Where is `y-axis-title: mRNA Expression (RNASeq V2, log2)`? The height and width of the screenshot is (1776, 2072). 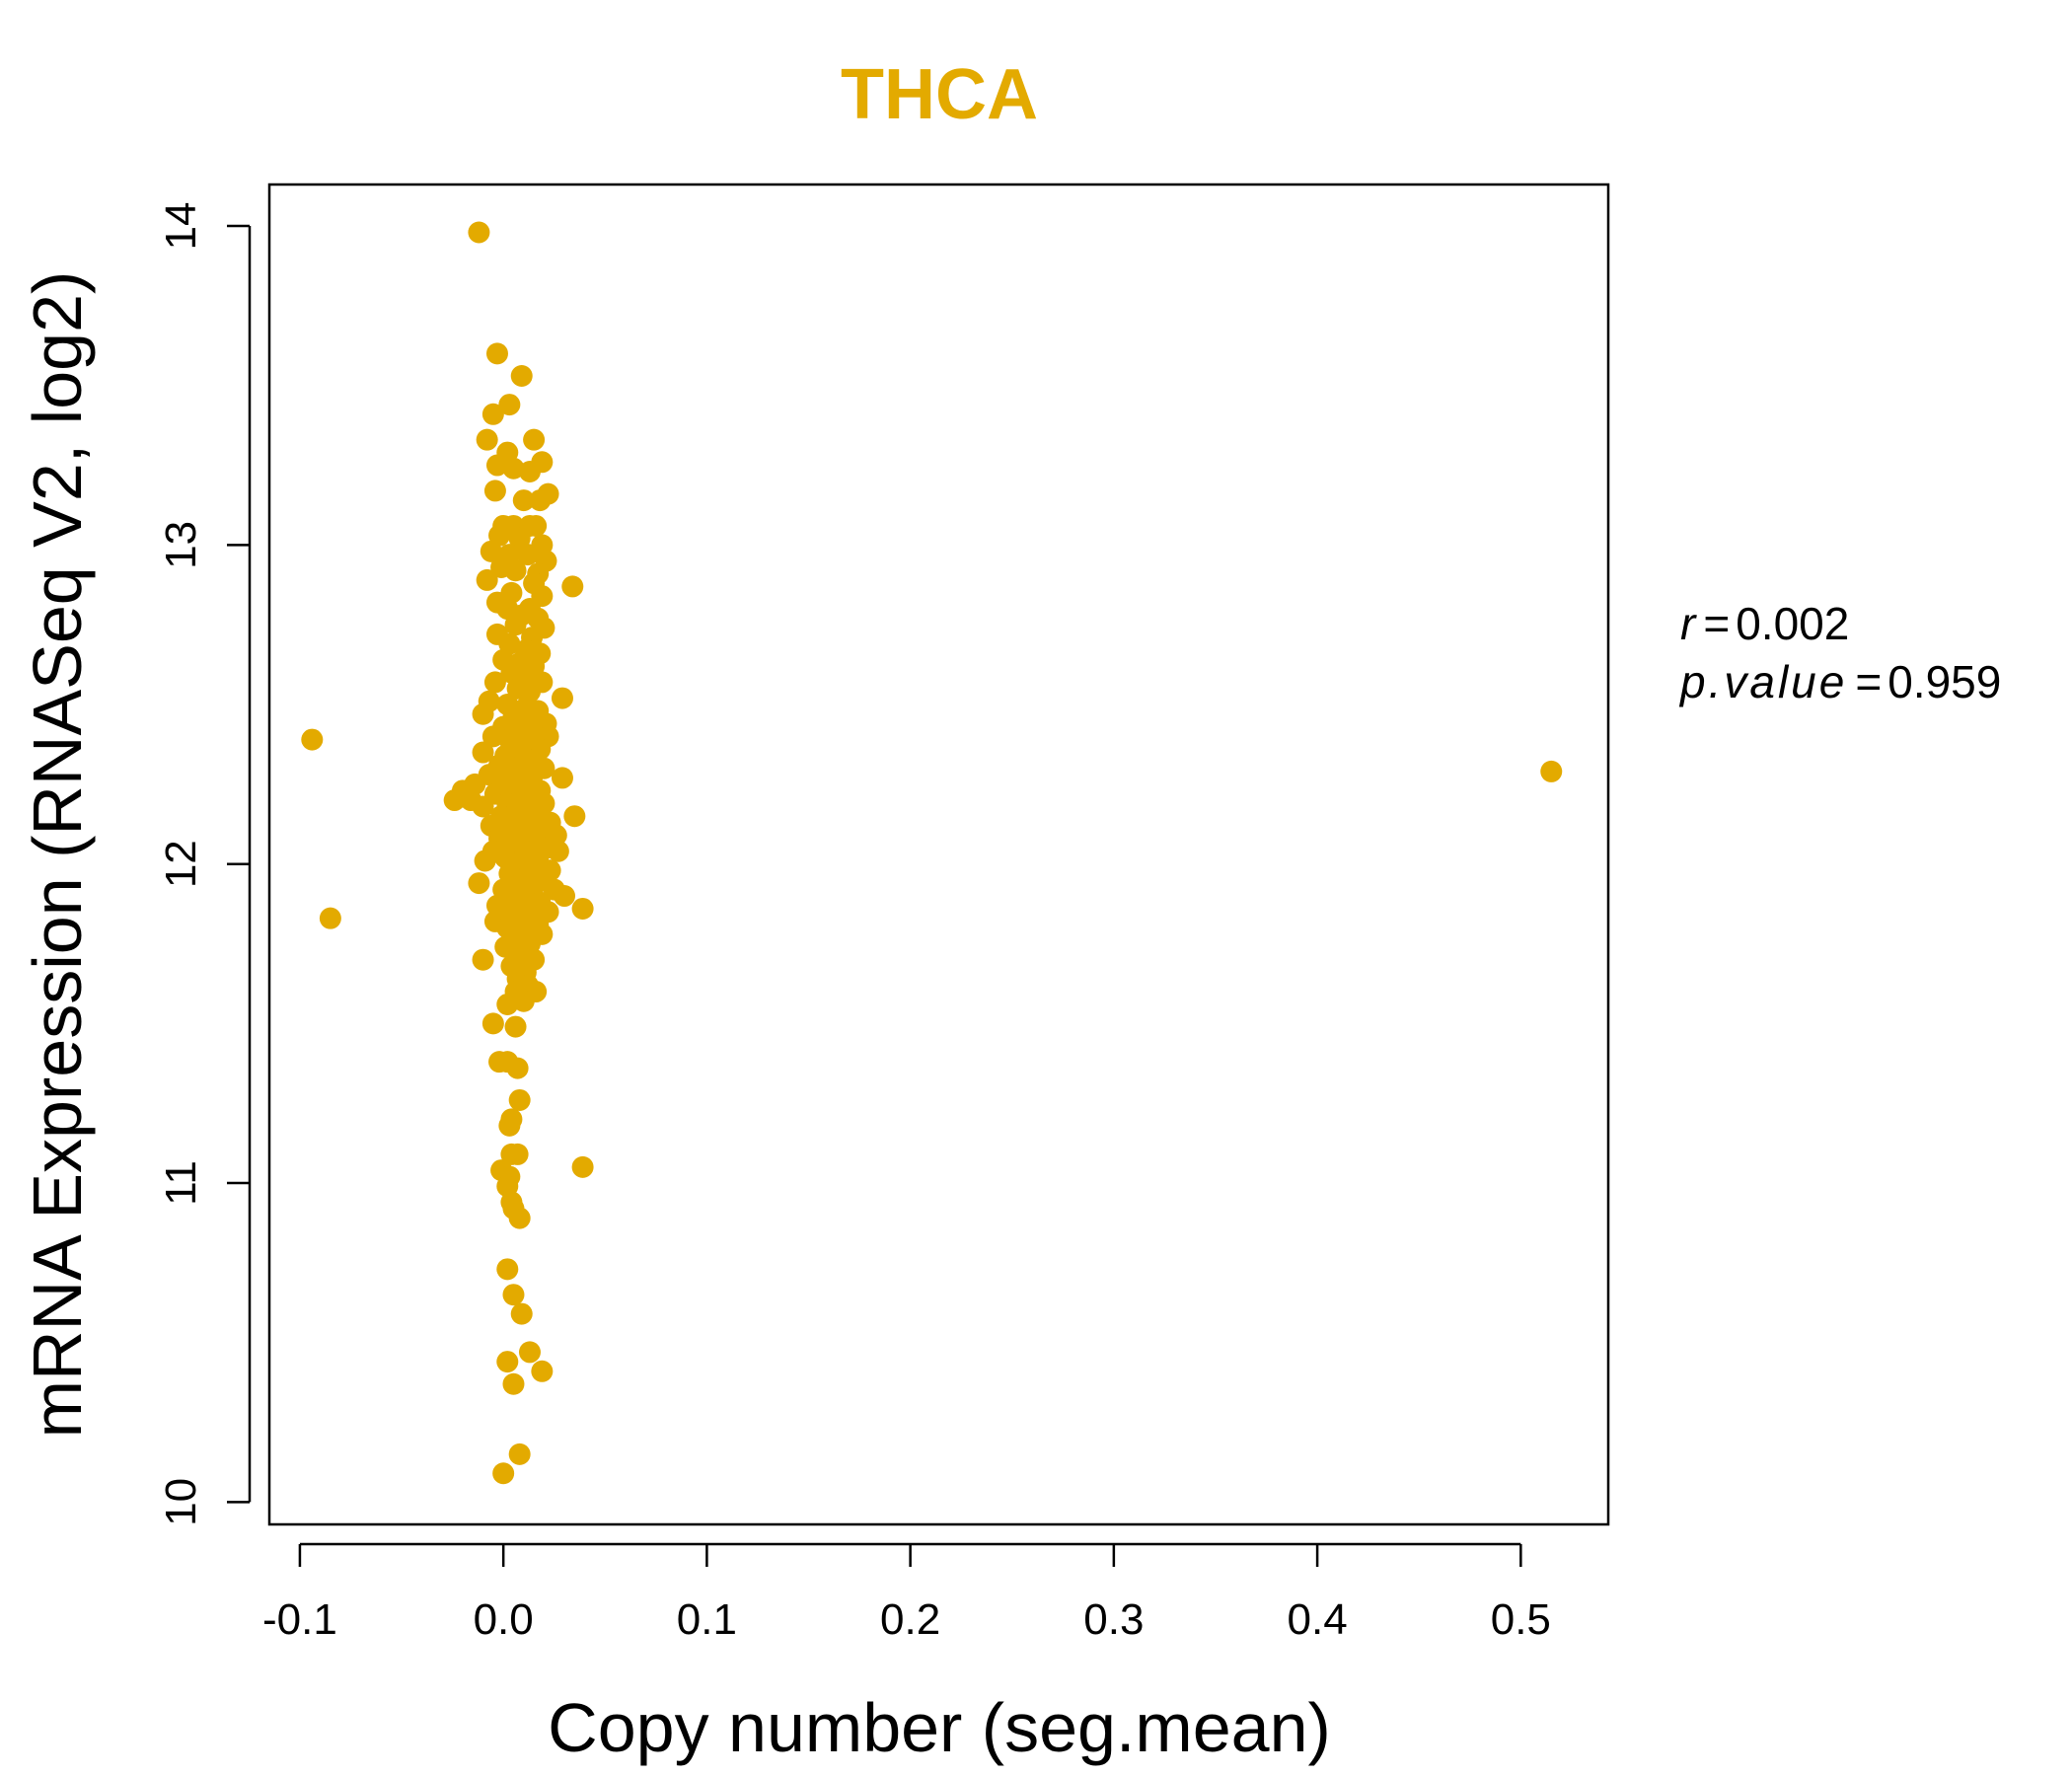 y-axis-title: mRNA Expression (RNASeq V2, log2) is located at coordinates (58, 855).